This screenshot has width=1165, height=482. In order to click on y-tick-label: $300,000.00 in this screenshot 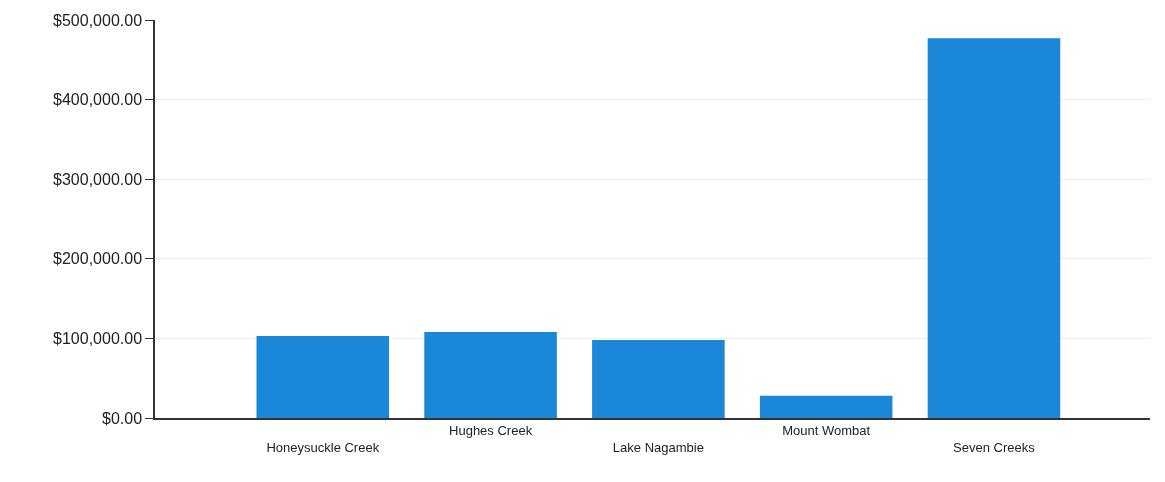, I will do `click(98, 179)`.